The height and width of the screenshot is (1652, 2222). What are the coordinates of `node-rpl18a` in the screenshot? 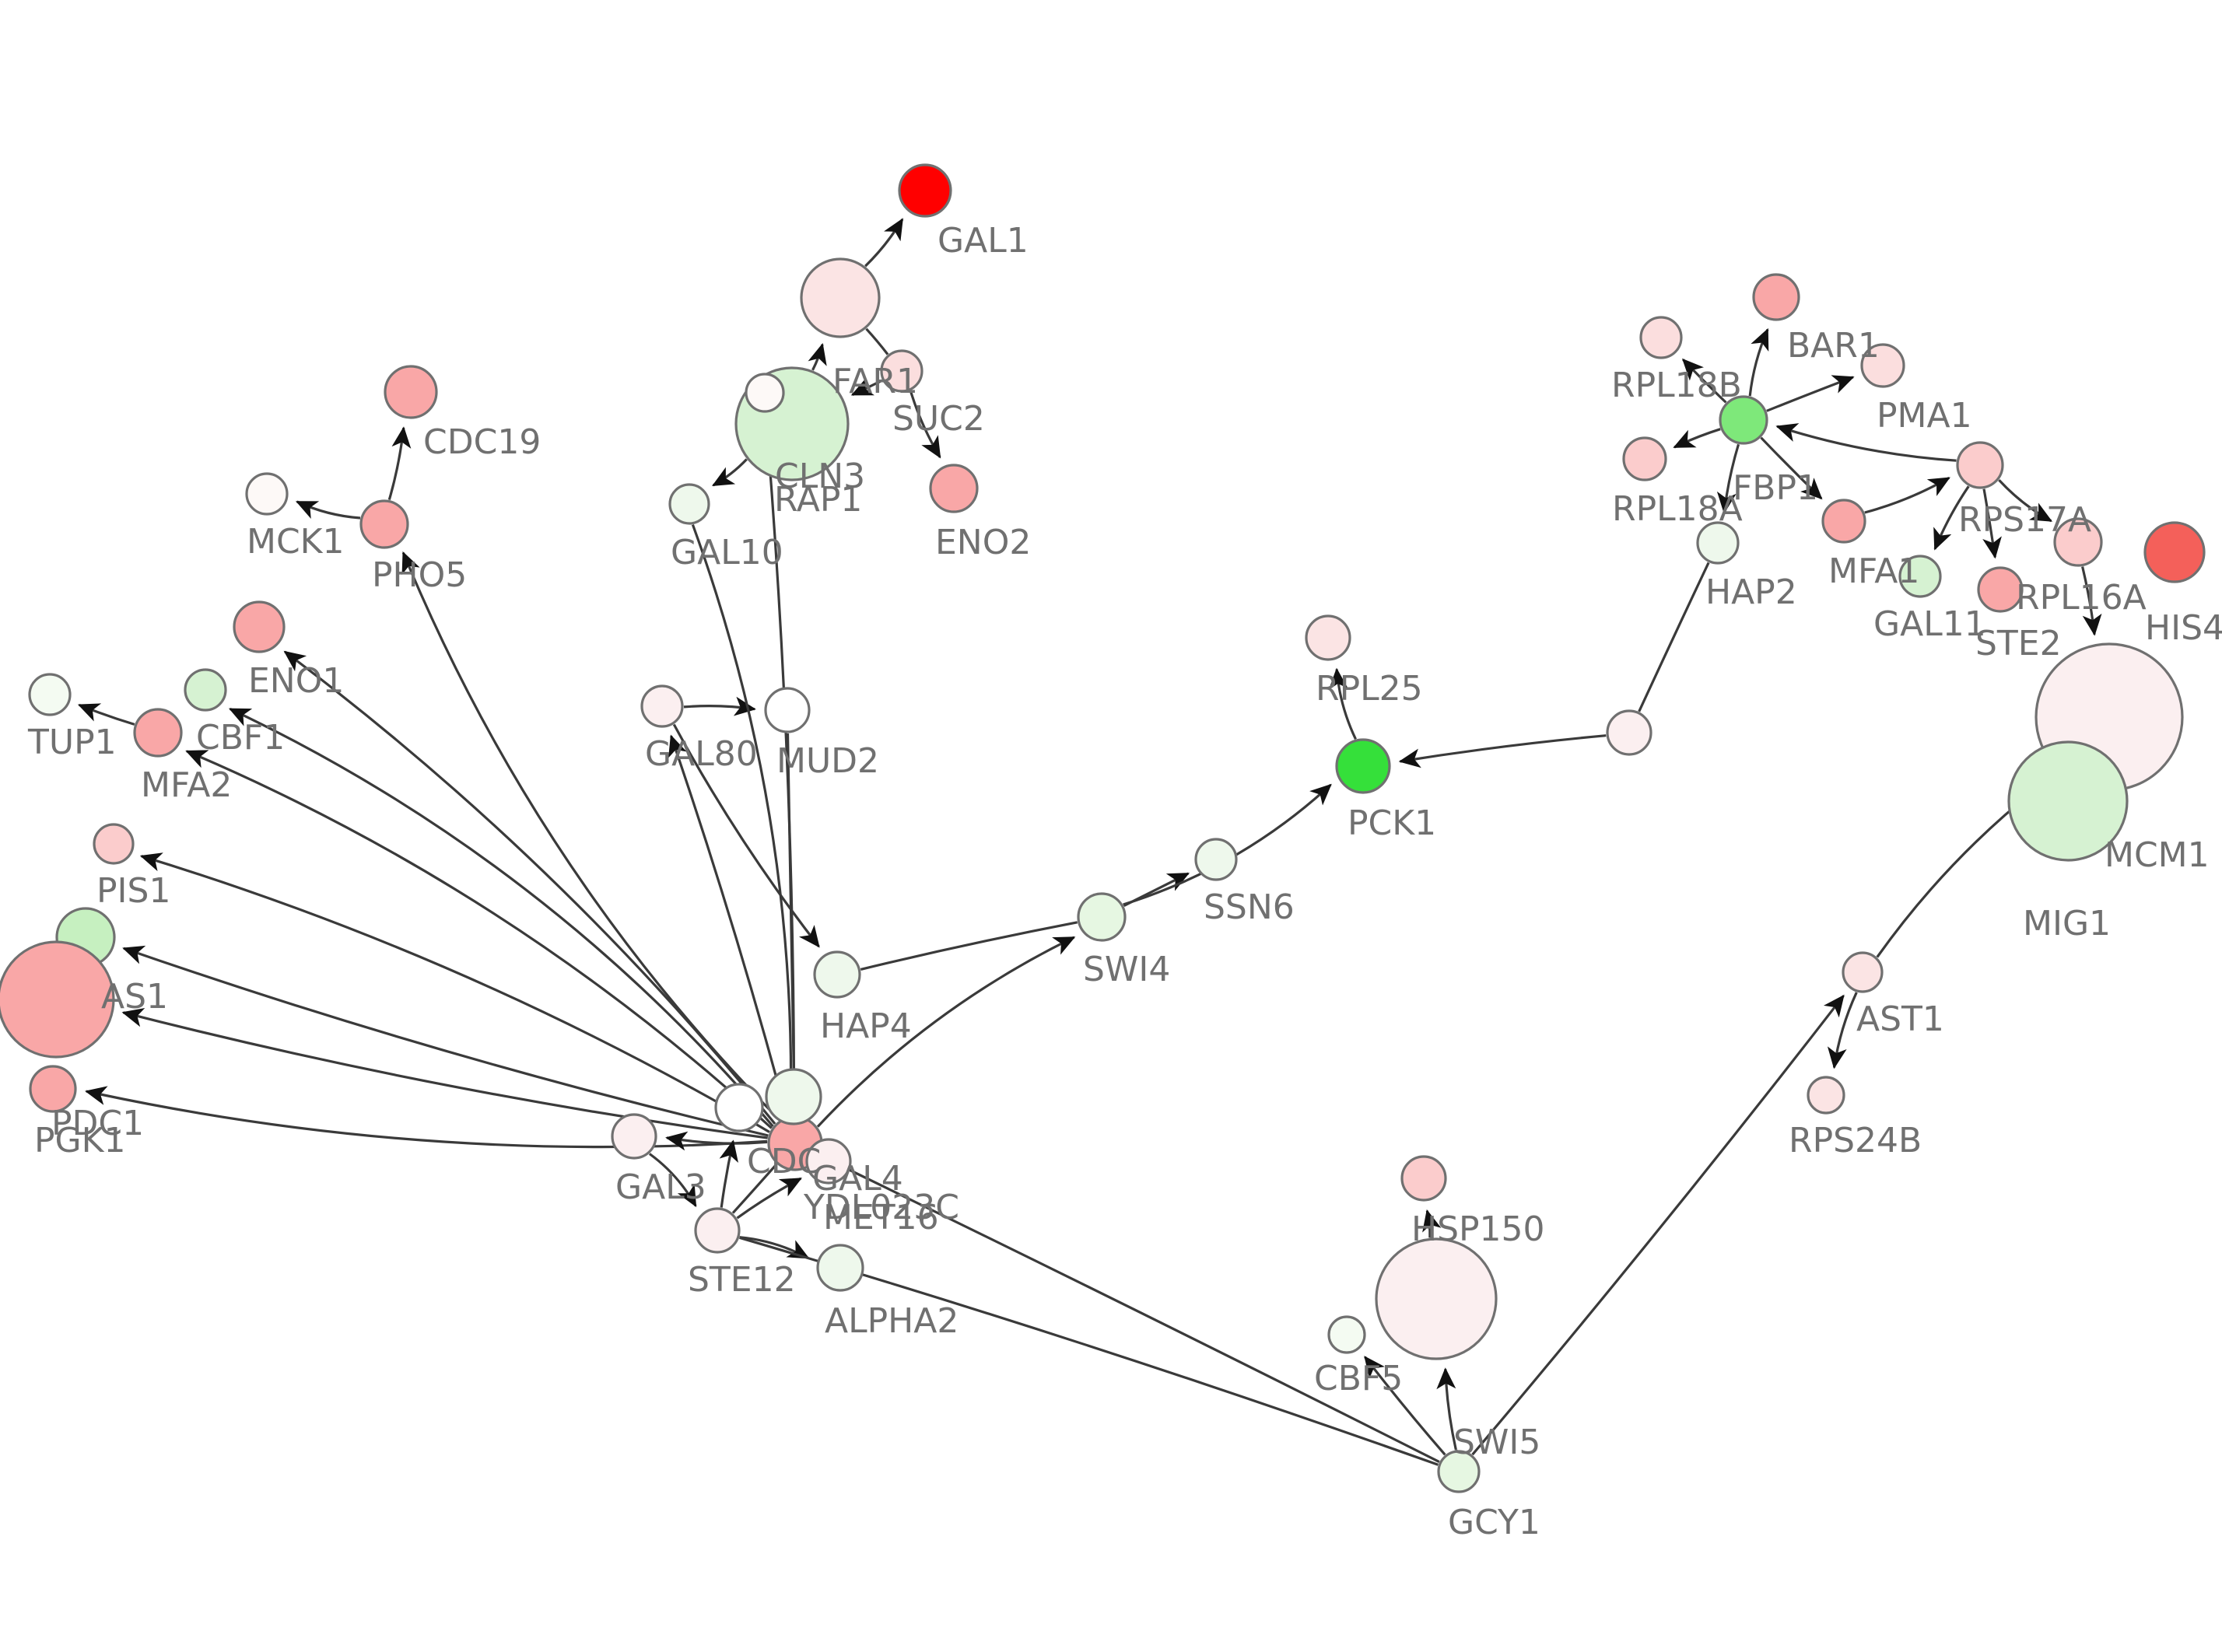 It's located at (1644, 458).